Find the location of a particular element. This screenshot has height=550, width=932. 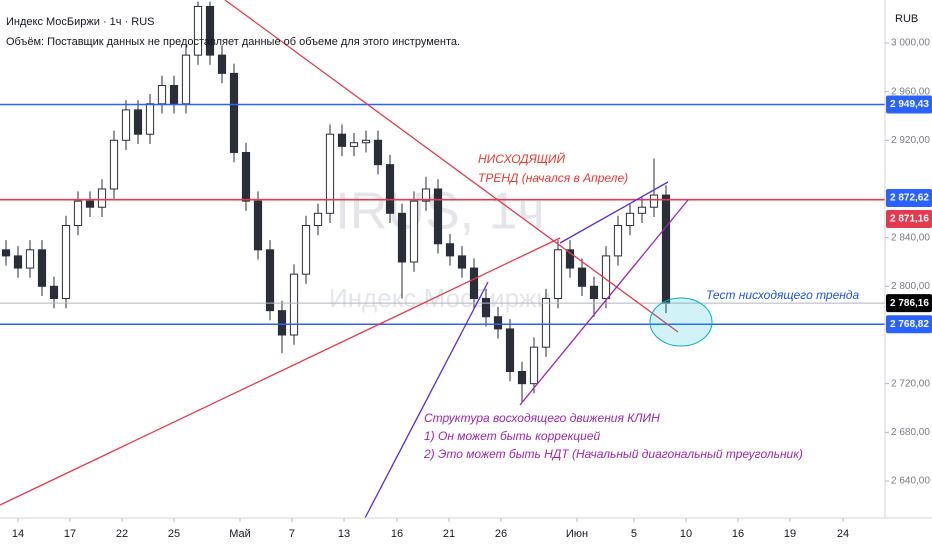

x-tick-label: 5 is located at coordinates (634, 534).